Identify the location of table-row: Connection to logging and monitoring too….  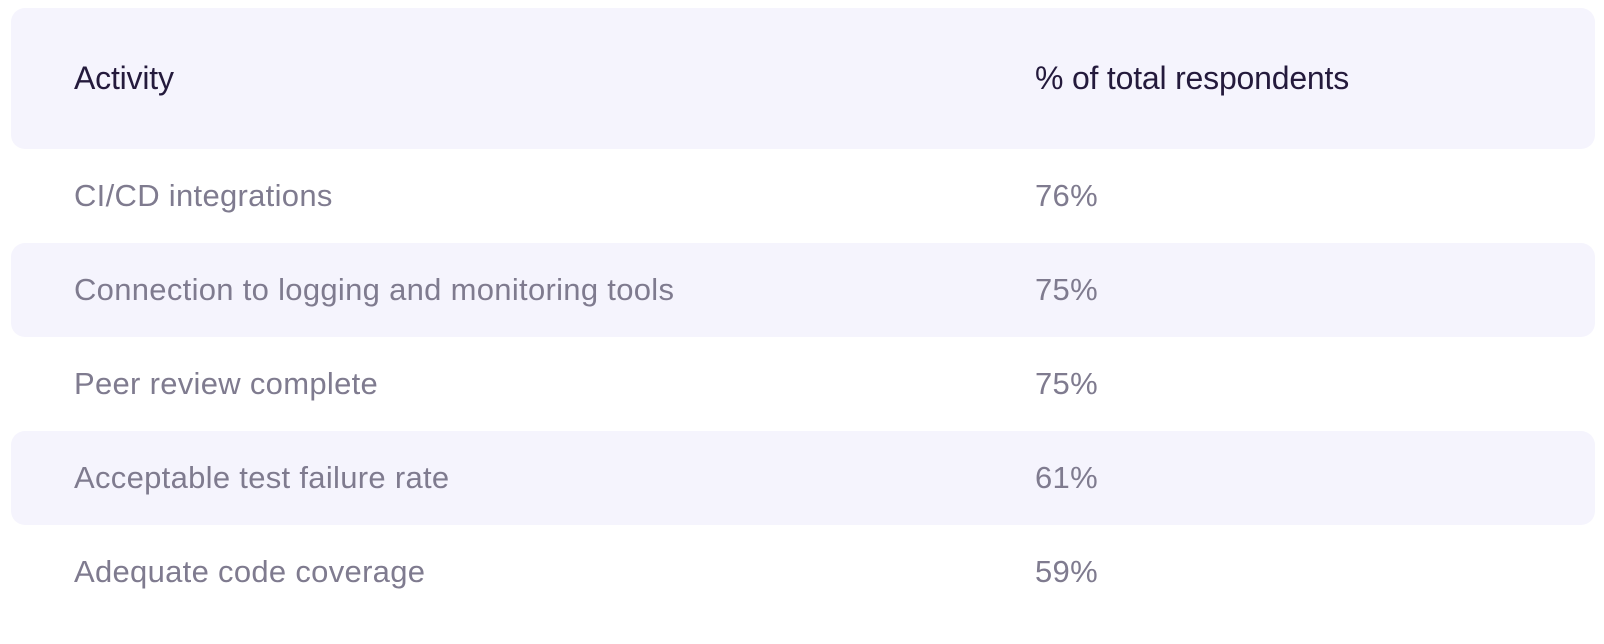
(803, 290).